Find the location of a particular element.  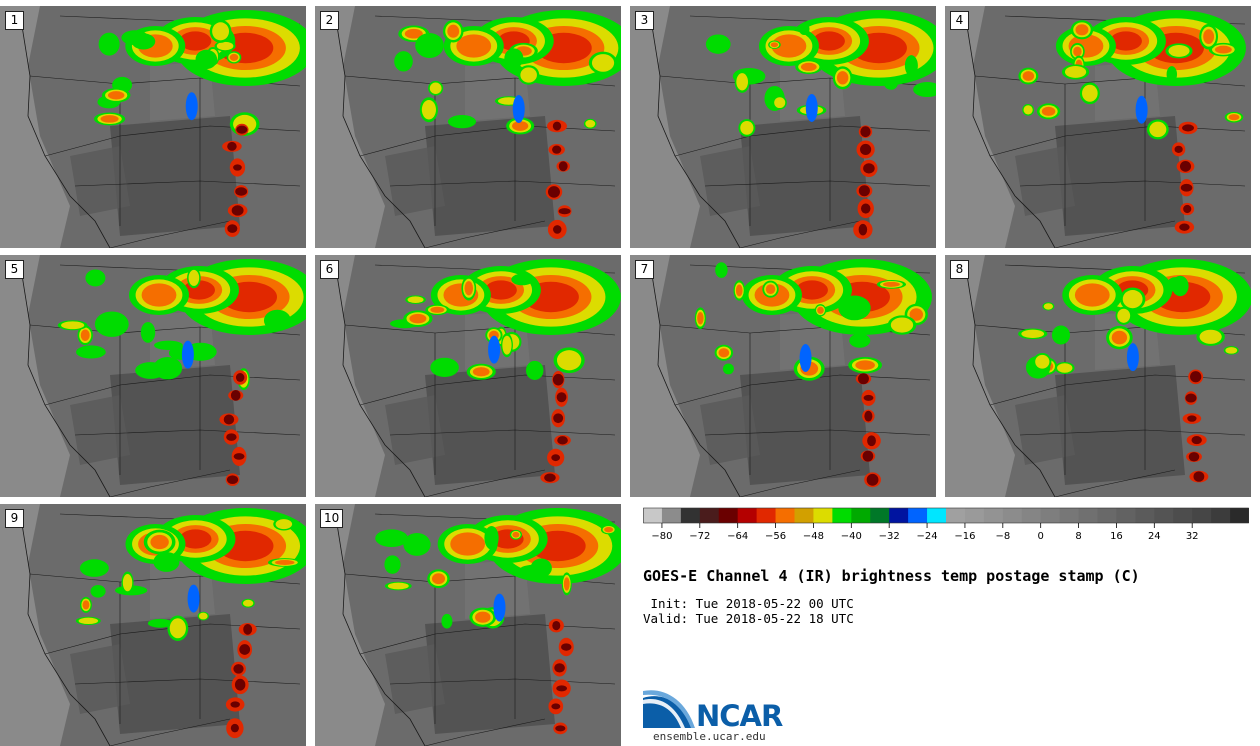

stamp-number-label: 3 is located at coordinates (644, 20).